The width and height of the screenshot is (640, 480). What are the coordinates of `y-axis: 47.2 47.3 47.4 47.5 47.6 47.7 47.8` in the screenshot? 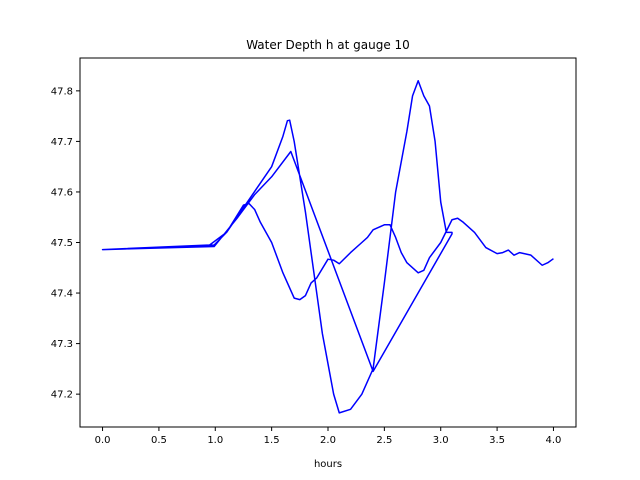 It's located at (65, 243).